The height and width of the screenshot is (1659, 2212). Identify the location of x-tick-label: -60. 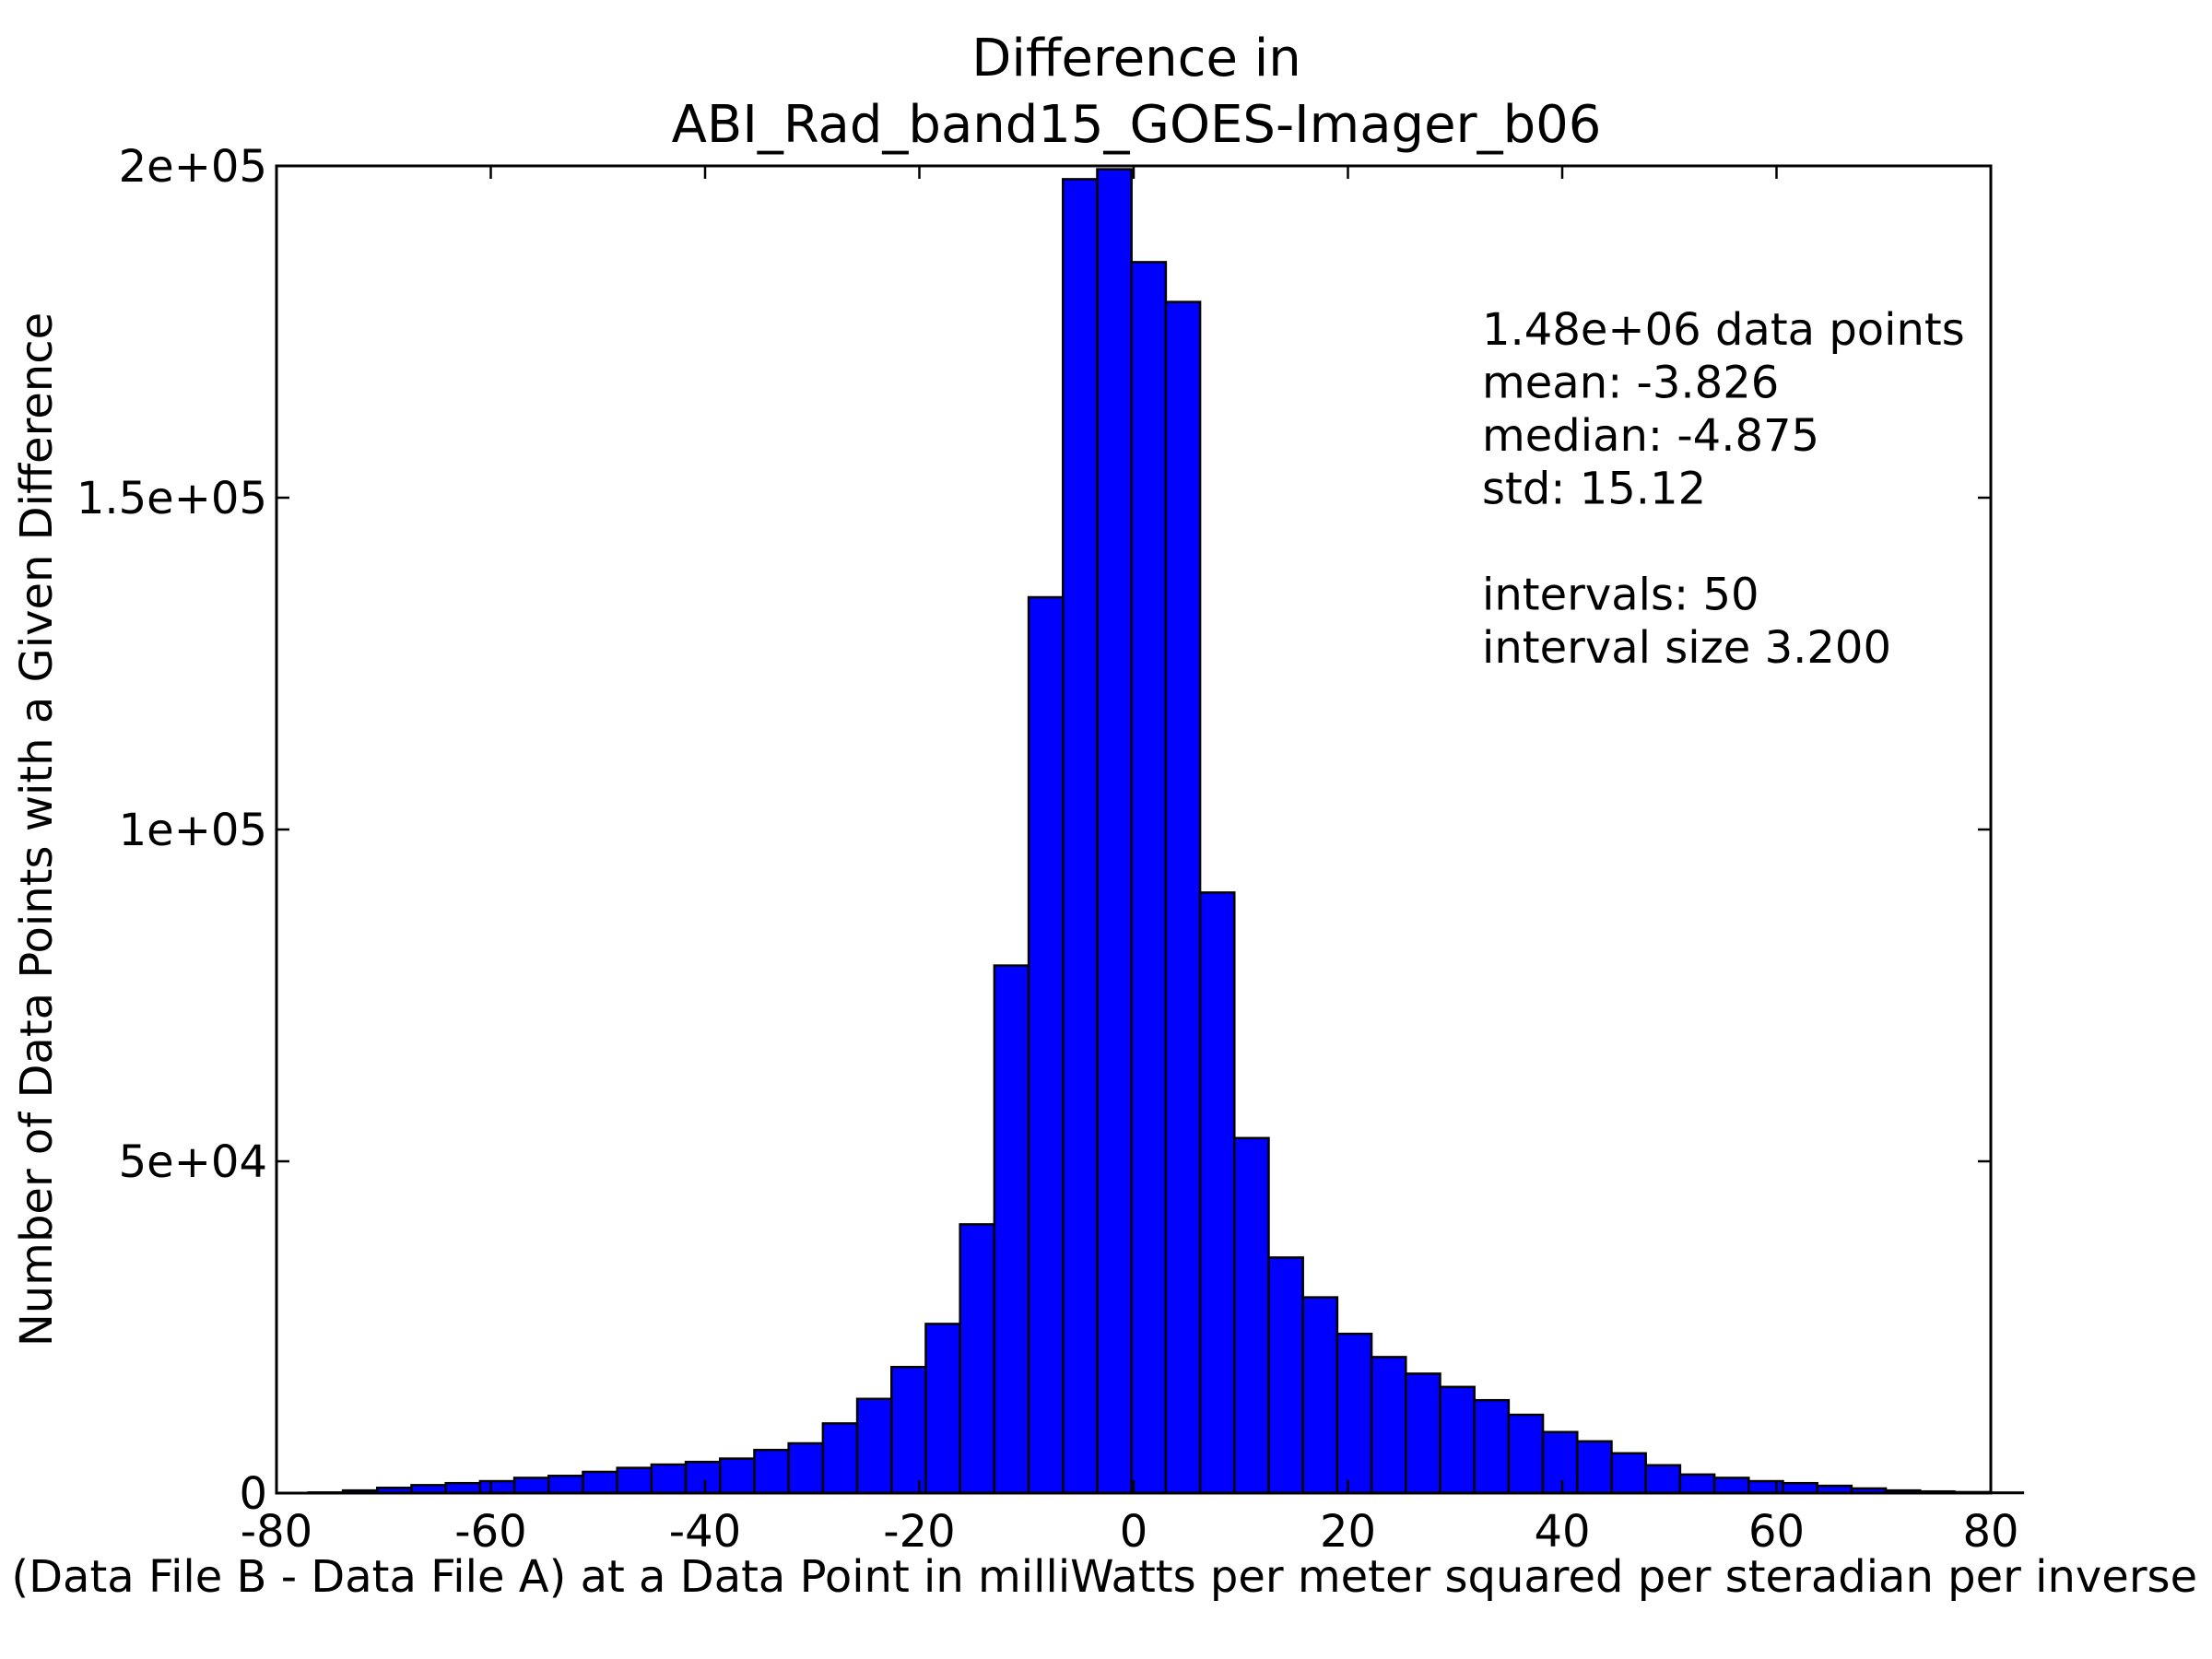
(490, 1532).